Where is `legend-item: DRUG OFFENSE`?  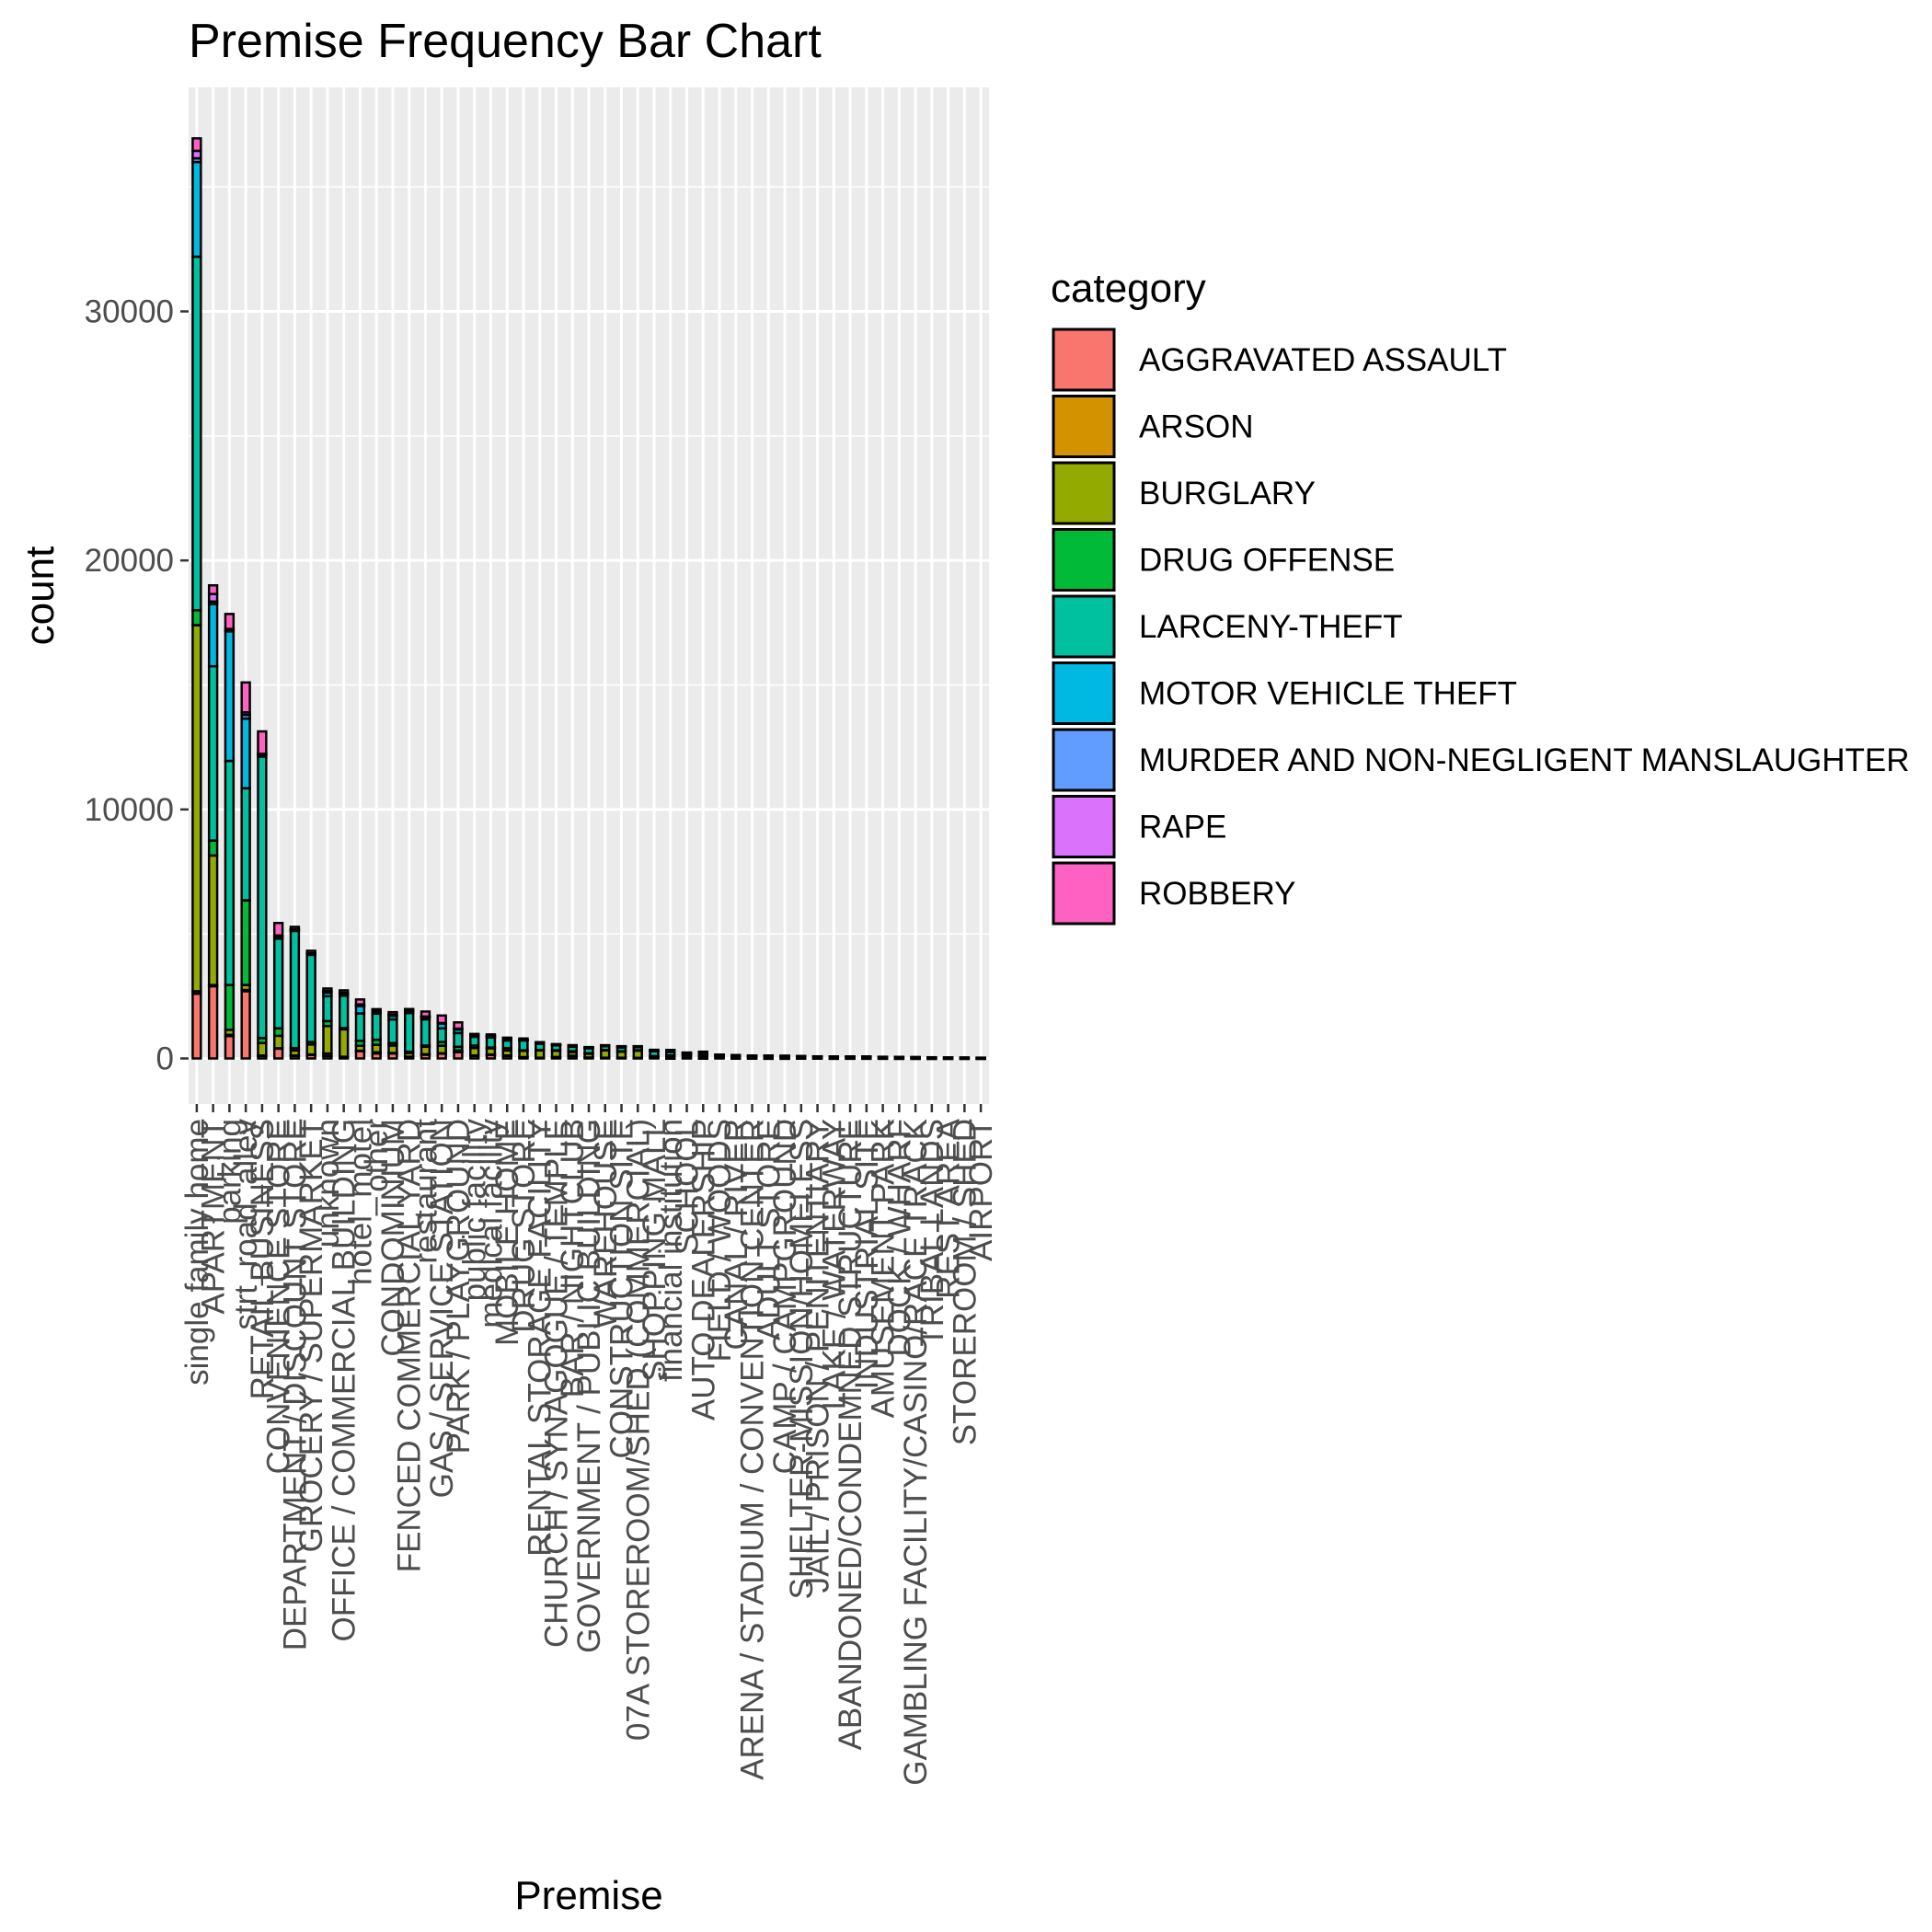
legend-item: DRUG OFFENSE is located at coordinates (1223, 560).